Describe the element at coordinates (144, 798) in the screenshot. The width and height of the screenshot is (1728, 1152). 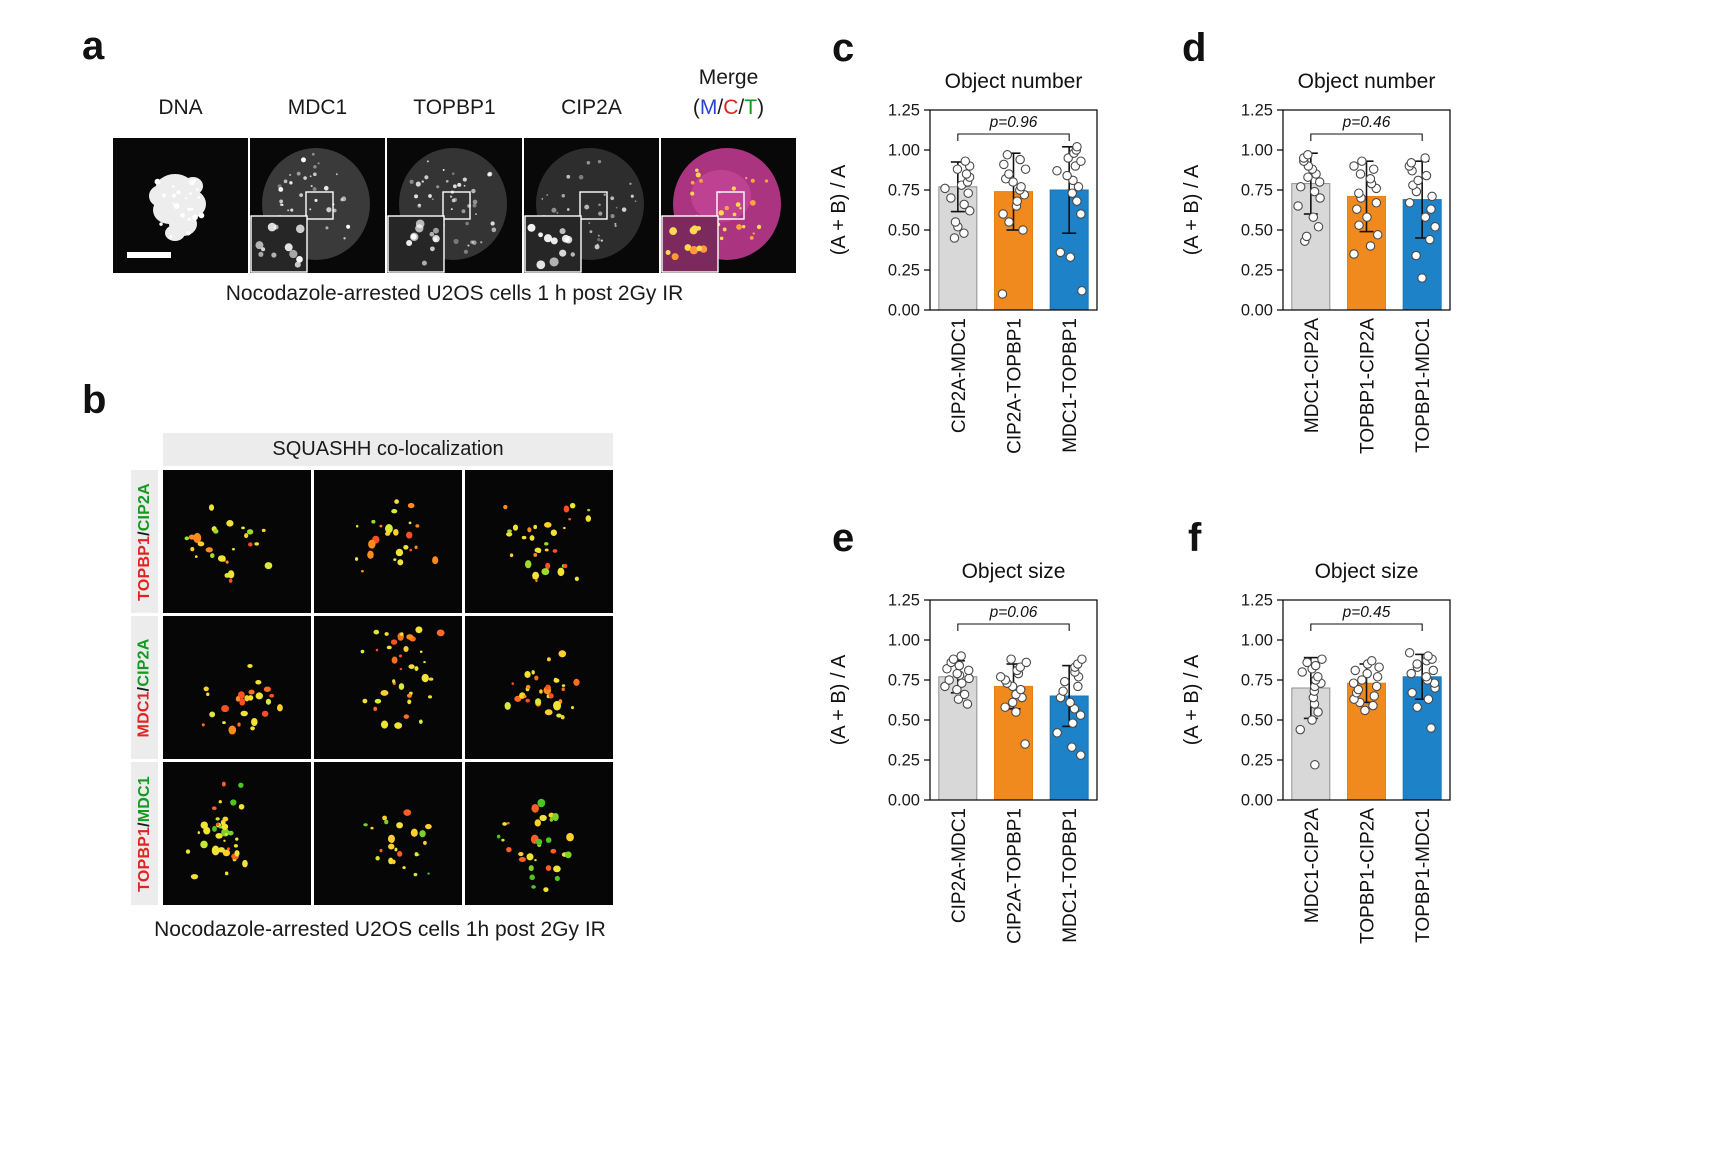
I see `row-label-second: MDC1` at that location.